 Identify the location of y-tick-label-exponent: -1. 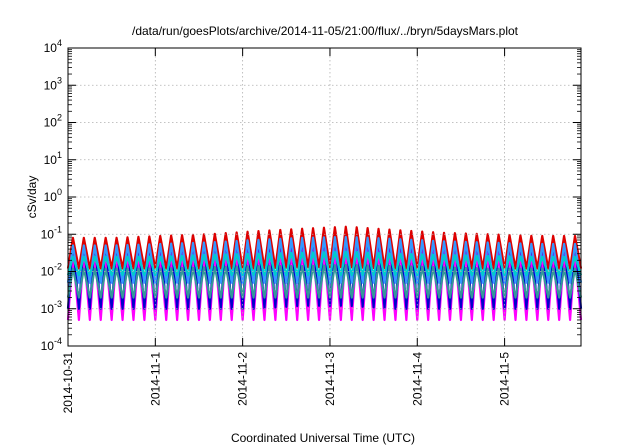
(58, 229).